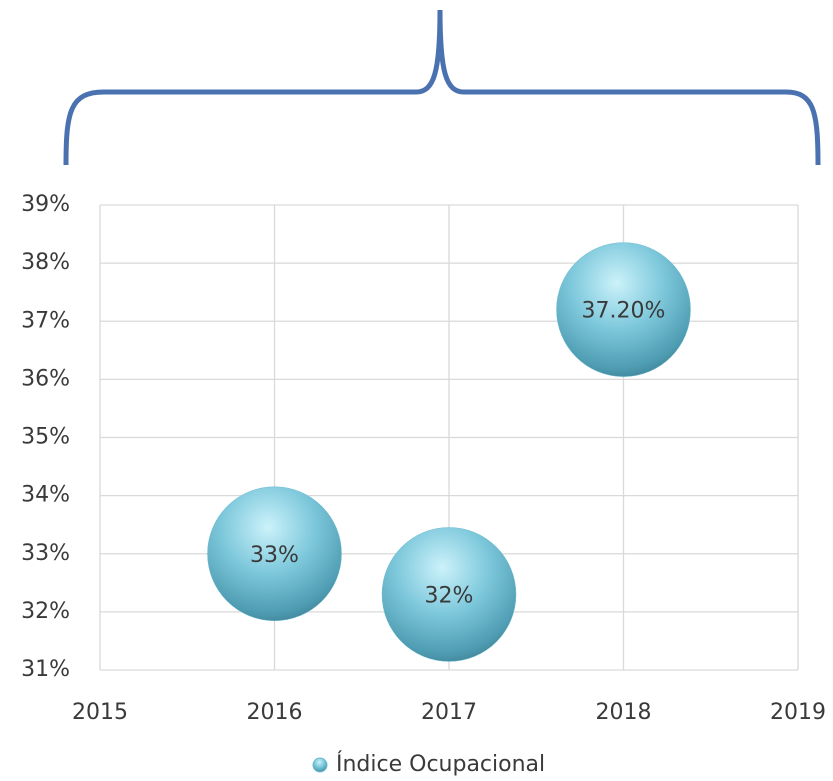 Image resolution: width=833 pixels, height=781 pixels. What do you see at coordinates (45, 204) in the screenshot?
I see `y-tick-label: 39%` at bounding box center [45, 204].